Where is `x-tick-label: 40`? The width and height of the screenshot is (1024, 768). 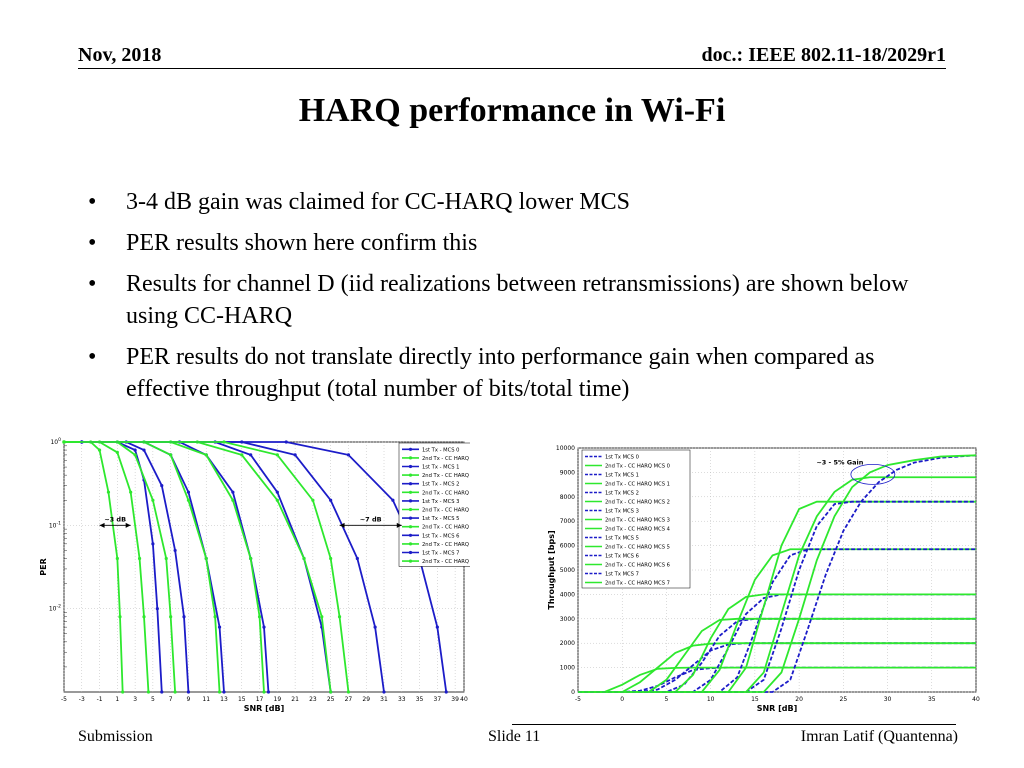 x-tick-label: 40 is located at coordinates (976, 699).